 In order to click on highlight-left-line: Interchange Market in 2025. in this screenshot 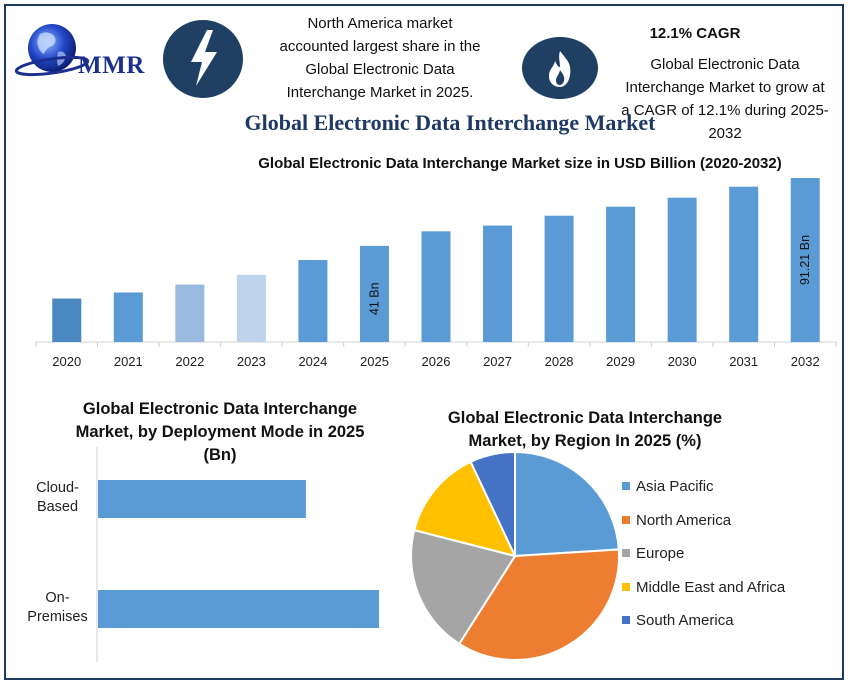, I will do `click(380, 92)`.